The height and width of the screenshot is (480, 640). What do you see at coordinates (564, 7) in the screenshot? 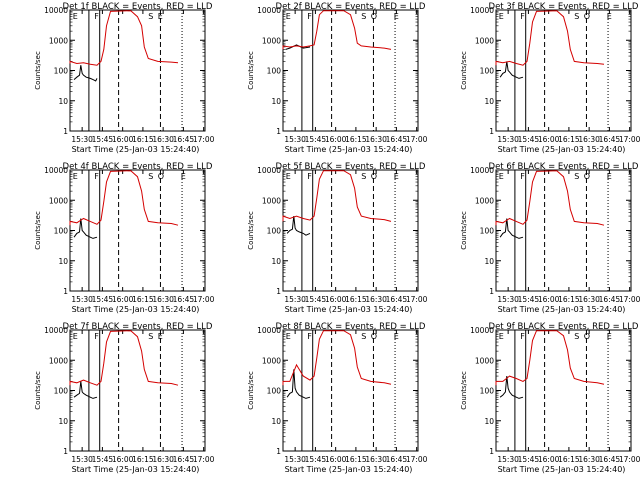
I see `chart-title: Det 3f BLACK = Events, RED = LLD` at bounding box center [564, 7].